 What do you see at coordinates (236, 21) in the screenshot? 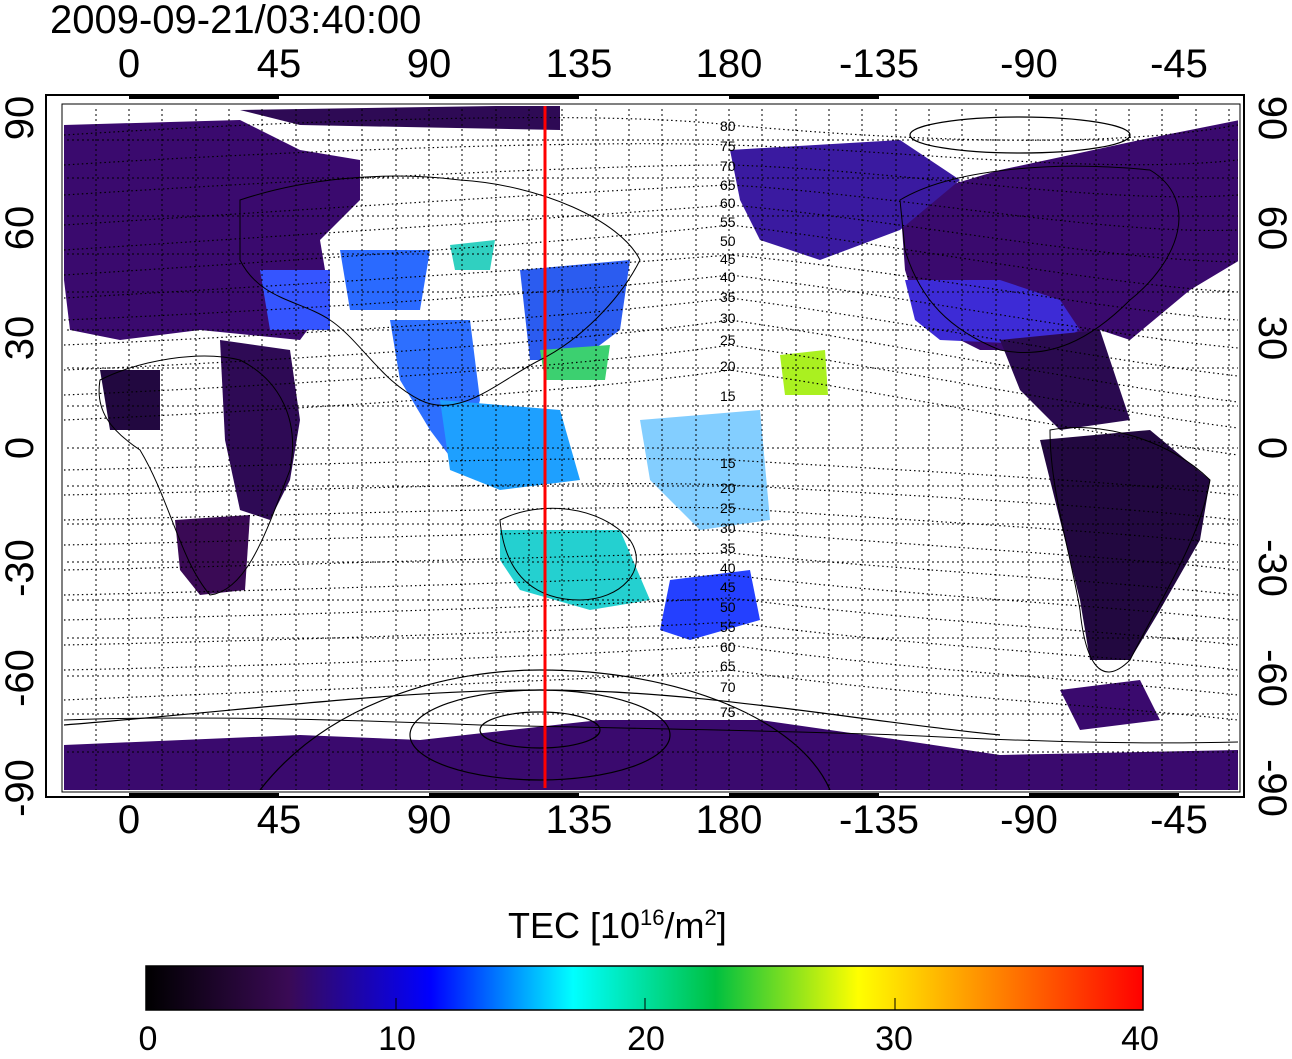
I see `timestamp-title: 2009-09-21/03:40:00` at bounding box center [236, 21].